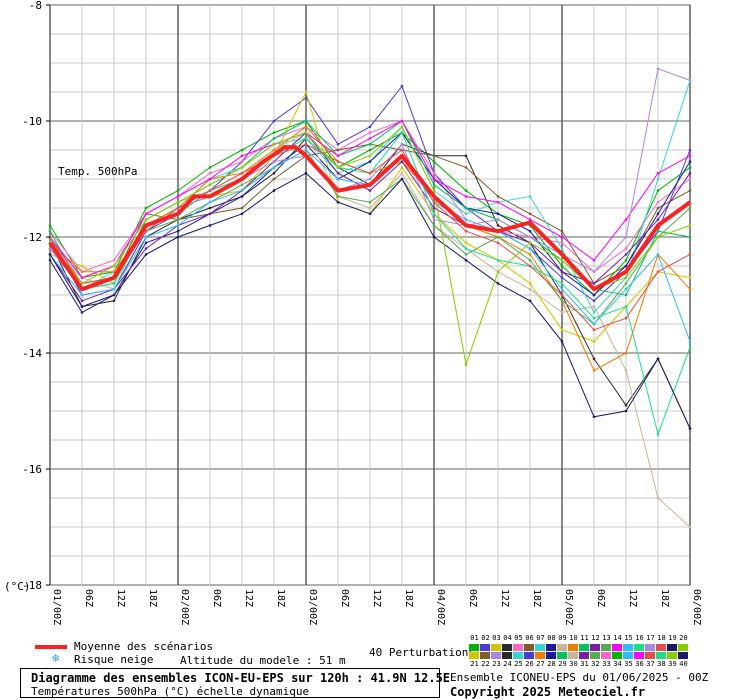 This screenshot has width=740, height=700. Describe the element at coordinates (650, 638) in the screenshot. I see `swatch-number: 17` at that location.